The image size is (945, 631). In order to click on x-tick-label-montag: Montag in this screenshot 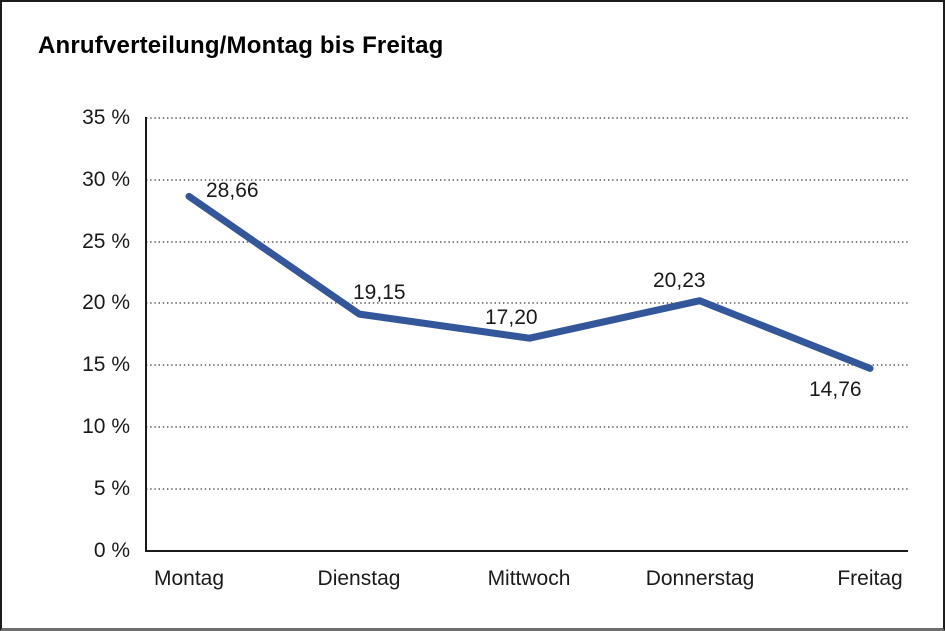, I will do `click(189, 578)`.